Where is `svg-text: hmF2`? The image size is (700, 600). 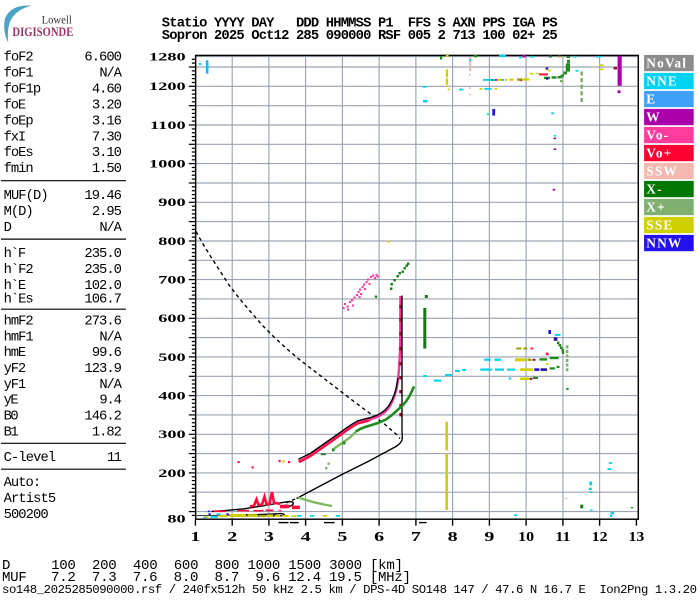 svg-text: hmF2 is located at coordinates (19, 322).